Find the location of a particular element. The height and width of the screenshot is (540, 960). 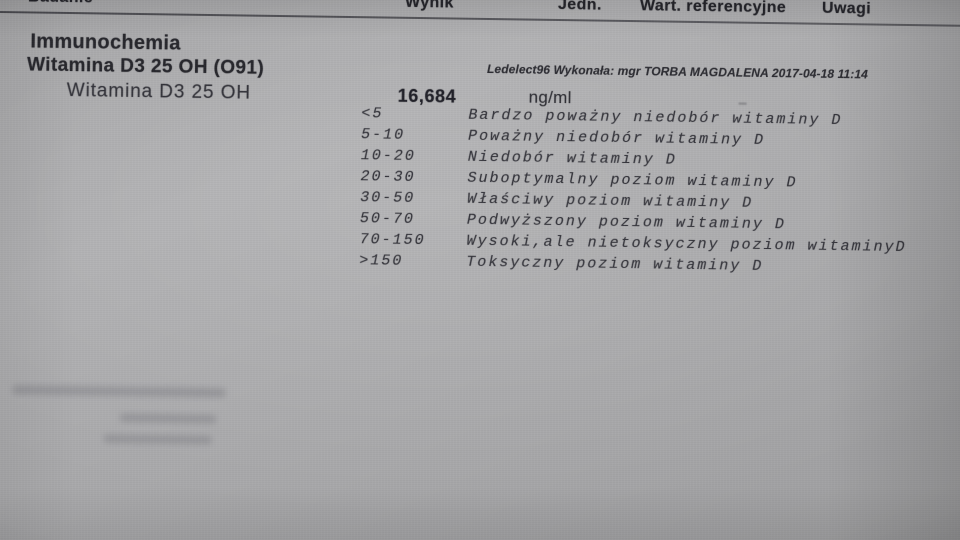

reference-range-value: 50-70 is located at coordinates (387, 219).